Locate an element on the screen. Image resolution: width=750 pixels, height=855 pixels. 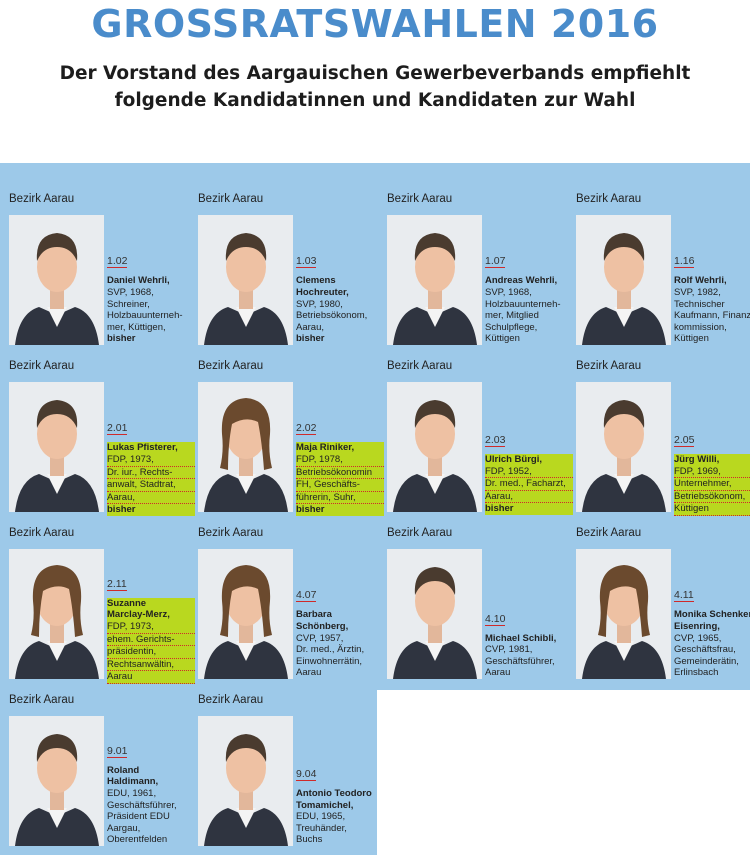
list-number: 9.01 is located at coordinates (117, 751).